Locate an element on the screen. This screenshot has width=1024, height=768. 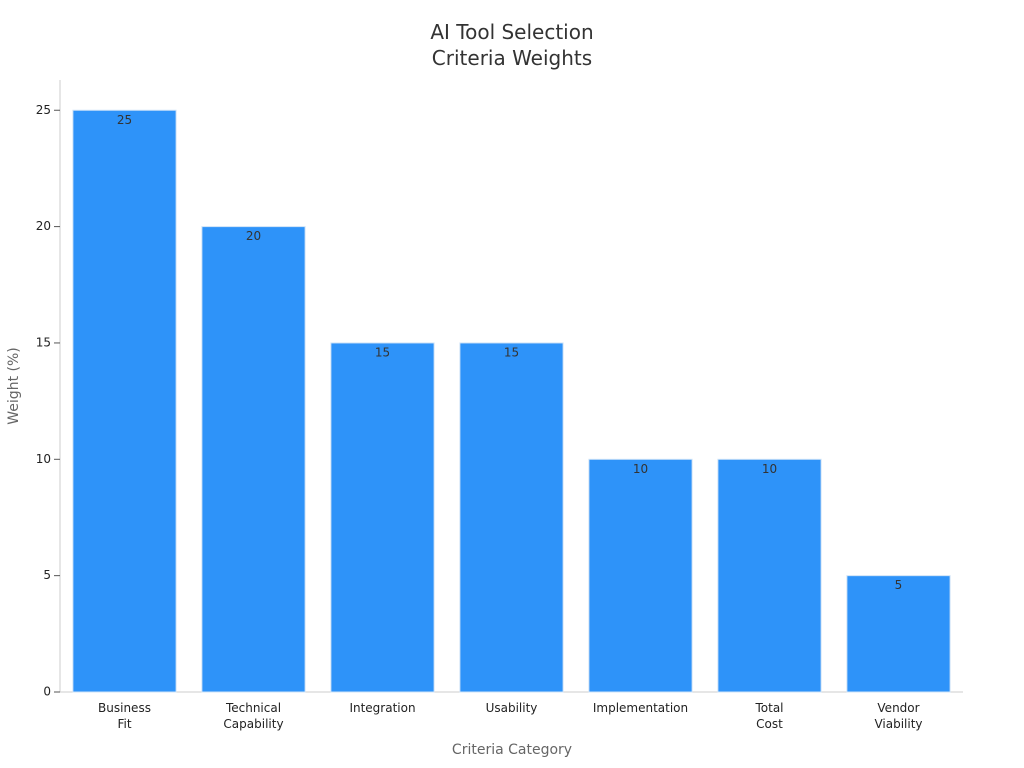
x-tick-label: Vendor Viability is located at coordinates (898, 716).